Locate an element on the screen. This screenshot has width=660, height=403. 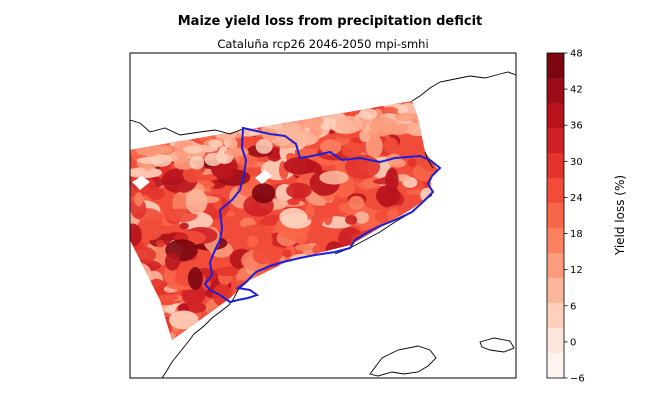
colorbar: 48 42 36 30 24 18 12 6 0 −6 Yield loss (%) is located at coordinates (586, 217).